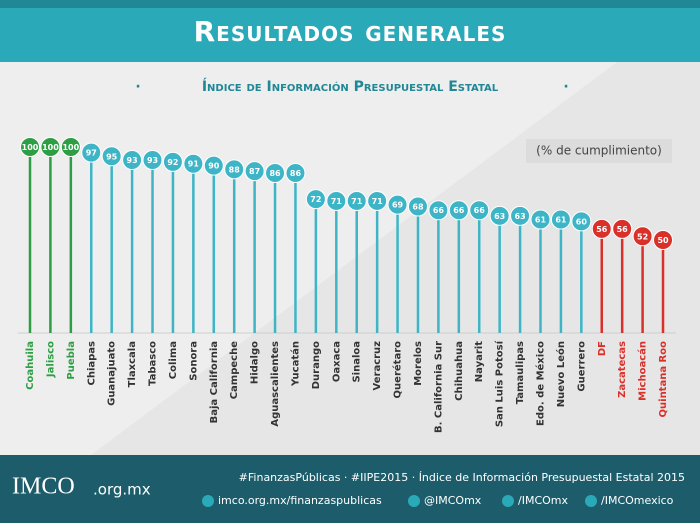 The image size is (700, 527). What do you see at coordinates (132, 364) in the screenshot?
I see `x-tick-label: Tlaxcala` at bounding box center [132, 364].